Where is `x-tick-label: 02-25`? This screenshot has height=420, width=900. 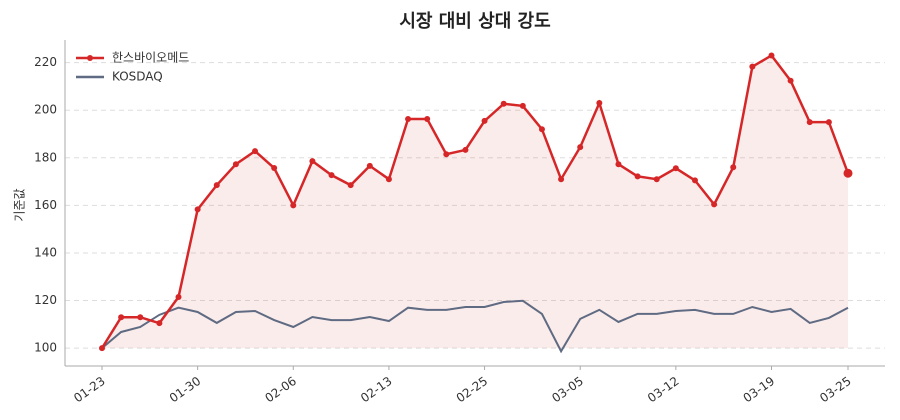
x-tick-label: 02-25 is located at coordinates (472, 389).